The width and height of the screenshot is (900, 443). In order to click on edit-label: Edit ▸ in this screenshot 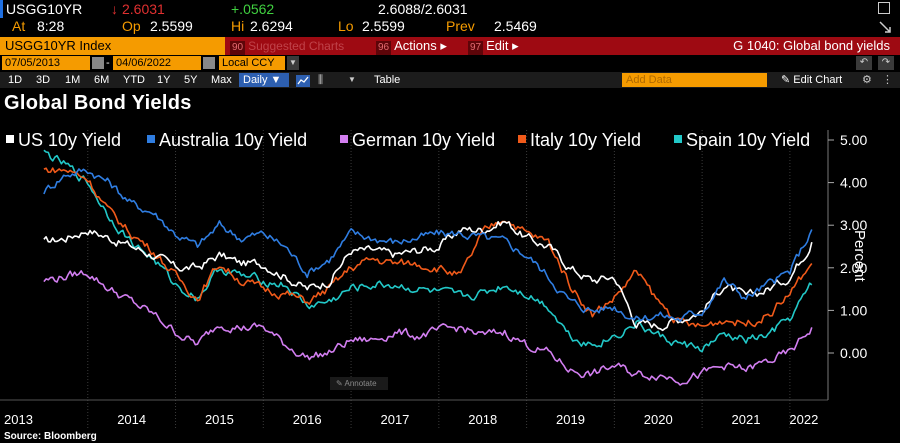, I will do `click(502, 45)`.